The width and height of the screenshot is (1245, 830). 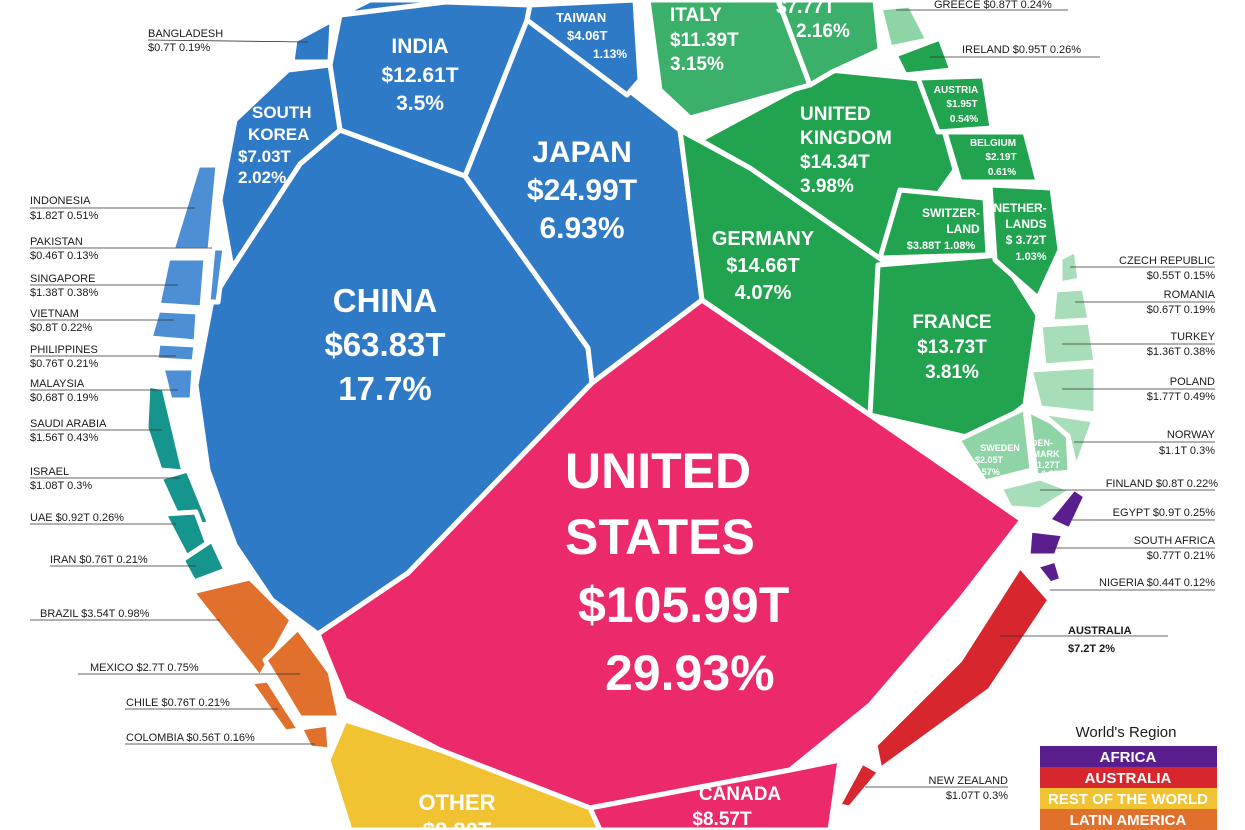 What do you see at coordinates (64, 216) in the screenshot?
I see `ext-indonesia-value: $1.82T 0.51%` at bounding box center [64, 216].